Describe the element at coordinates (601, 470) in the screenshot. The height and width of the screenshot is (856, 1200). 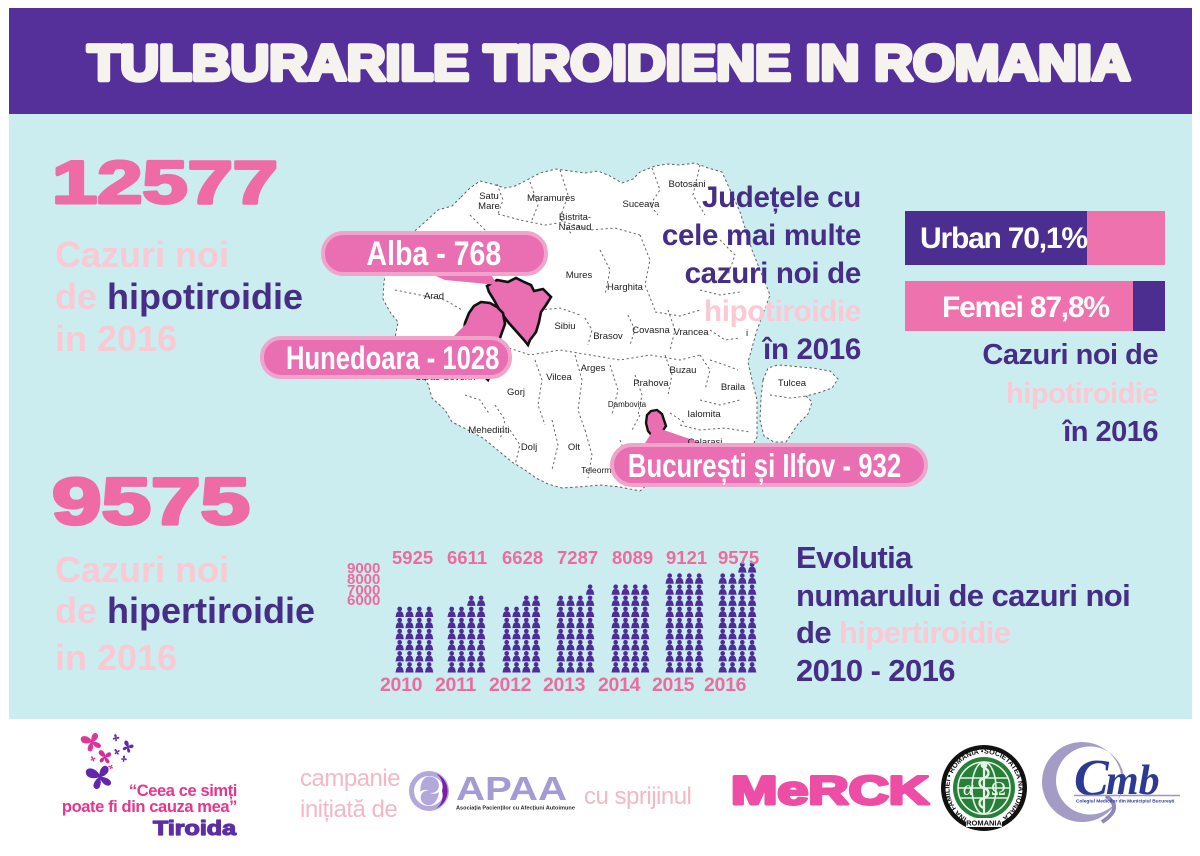
I see `svg-text: Teleorman` at that location.